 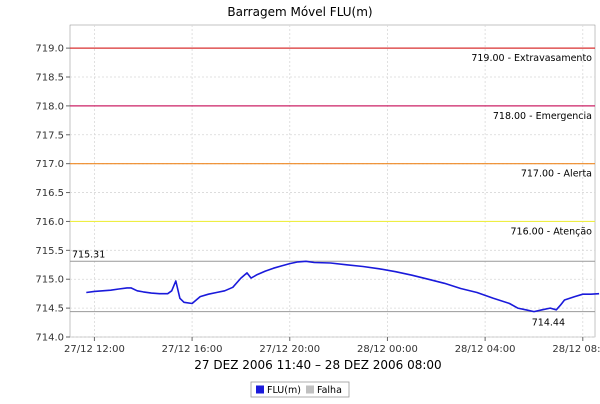 What do you see at coordinates (552, 231) in the screenshot?
I see `threshold-label: 716.00 - Atenção` at bounding box center [552, 231].